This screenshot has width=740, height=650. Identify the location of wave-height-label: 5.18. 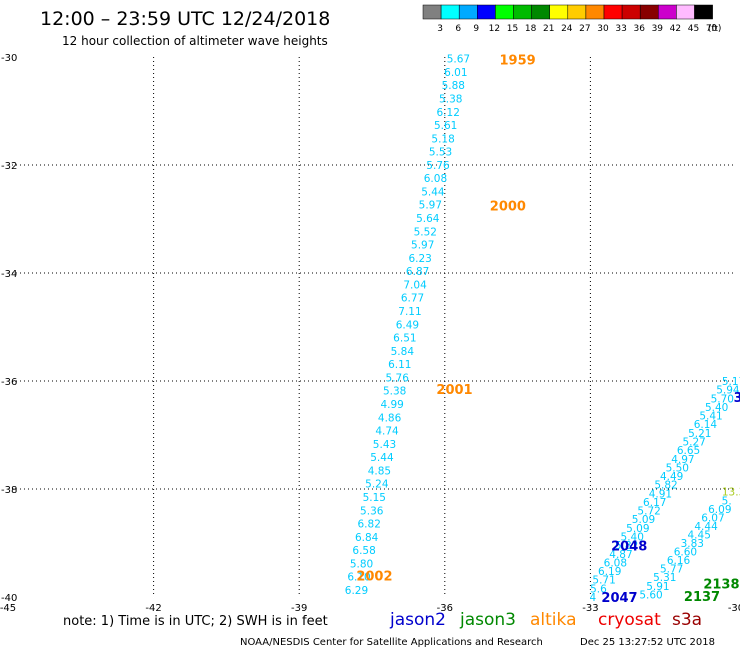
(442, 139).